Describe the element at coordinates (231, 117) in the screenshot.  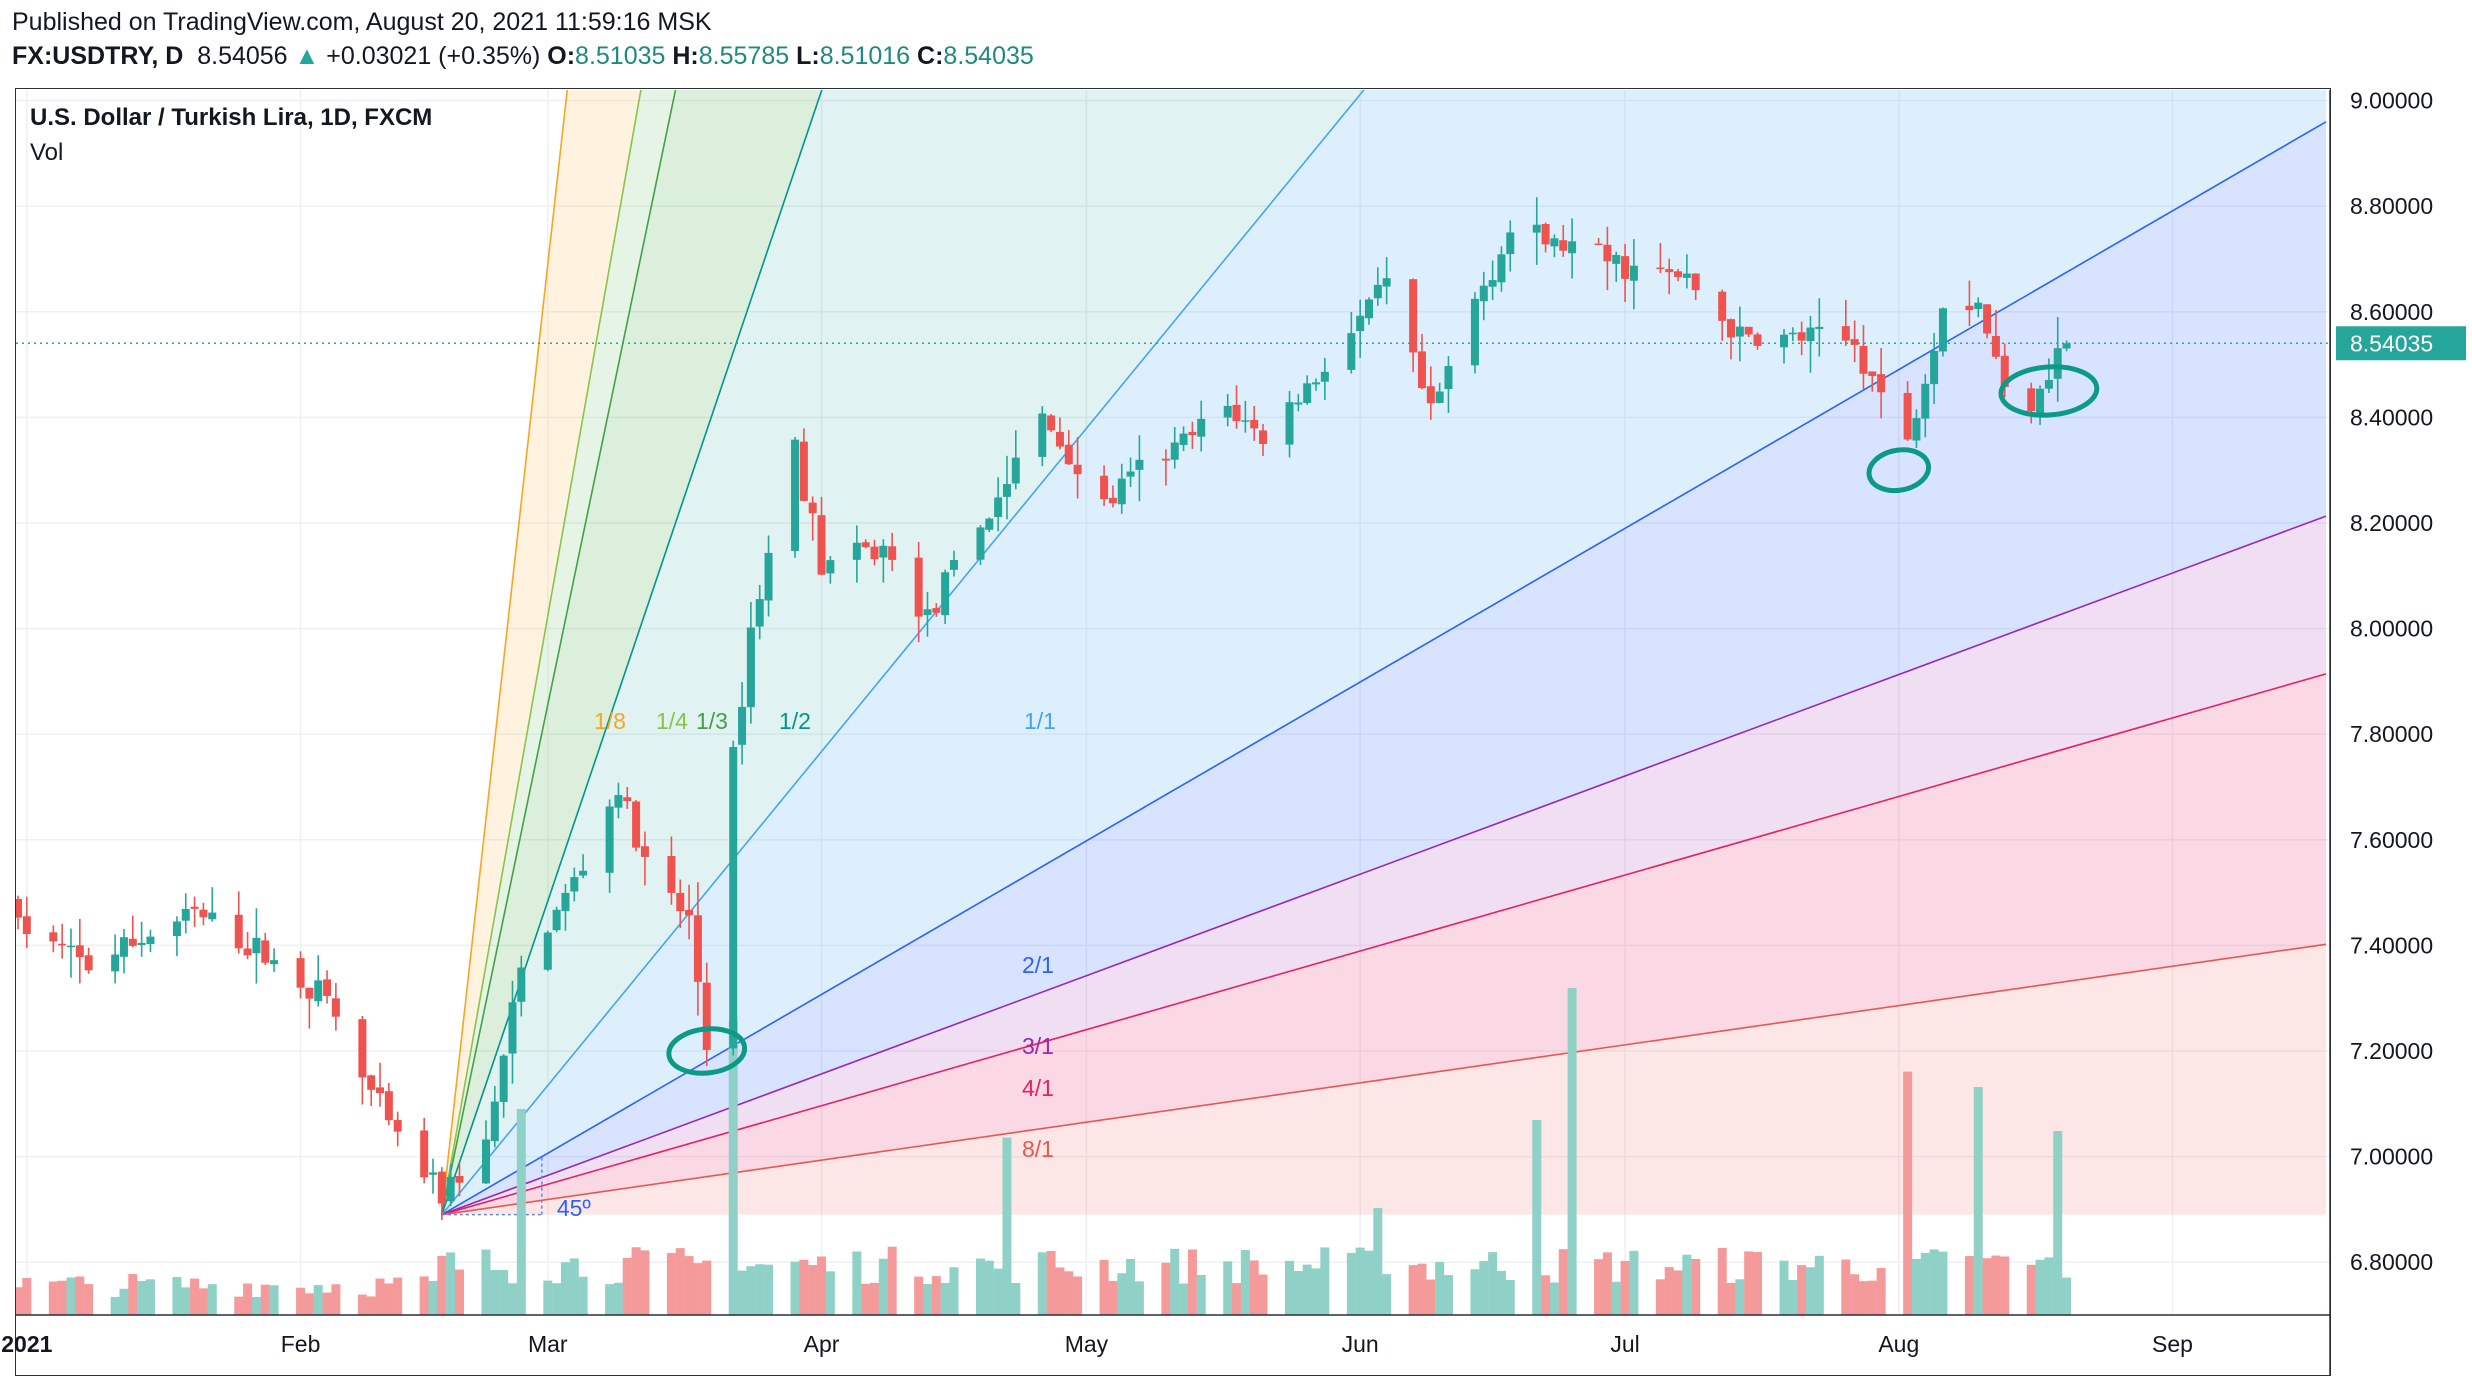
I see `chart-legend-title: U.S. Dollar / Turkish Lira, 1D, FXCM` at that location.